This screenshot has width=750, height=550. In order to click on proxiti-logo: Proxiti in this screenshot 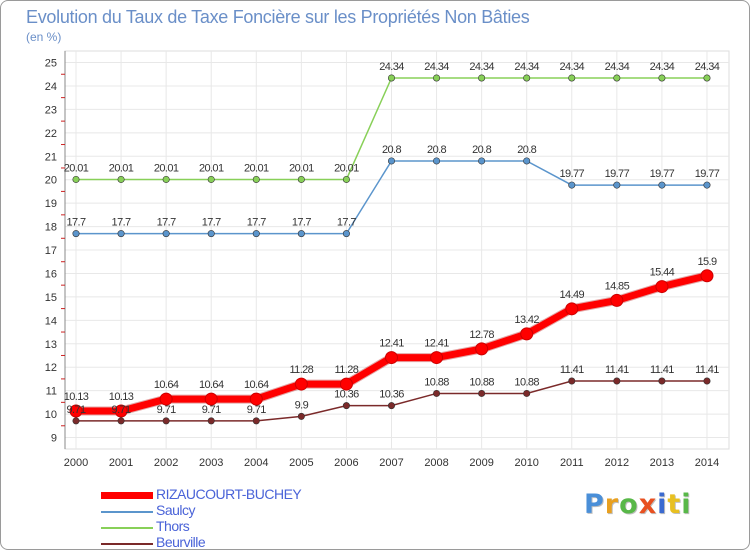, I will do `click(638, 504)`.